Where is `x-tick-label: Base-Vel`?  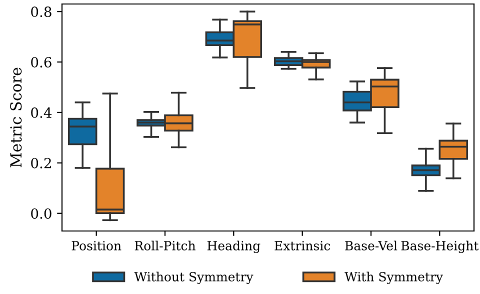
x-tick-label: Base-Vel is located at coordinates (371, 245).